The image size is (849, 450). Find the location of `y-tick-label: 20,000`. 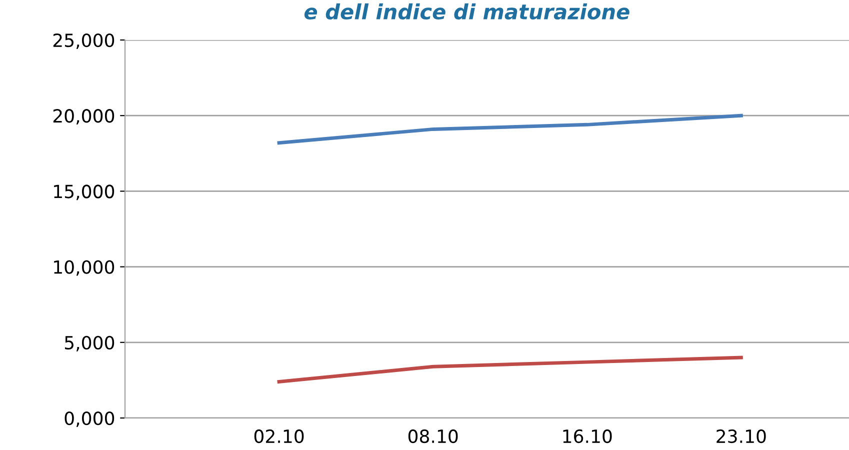

y-tick-label: 20,000 is located at coordinates (83, 117).